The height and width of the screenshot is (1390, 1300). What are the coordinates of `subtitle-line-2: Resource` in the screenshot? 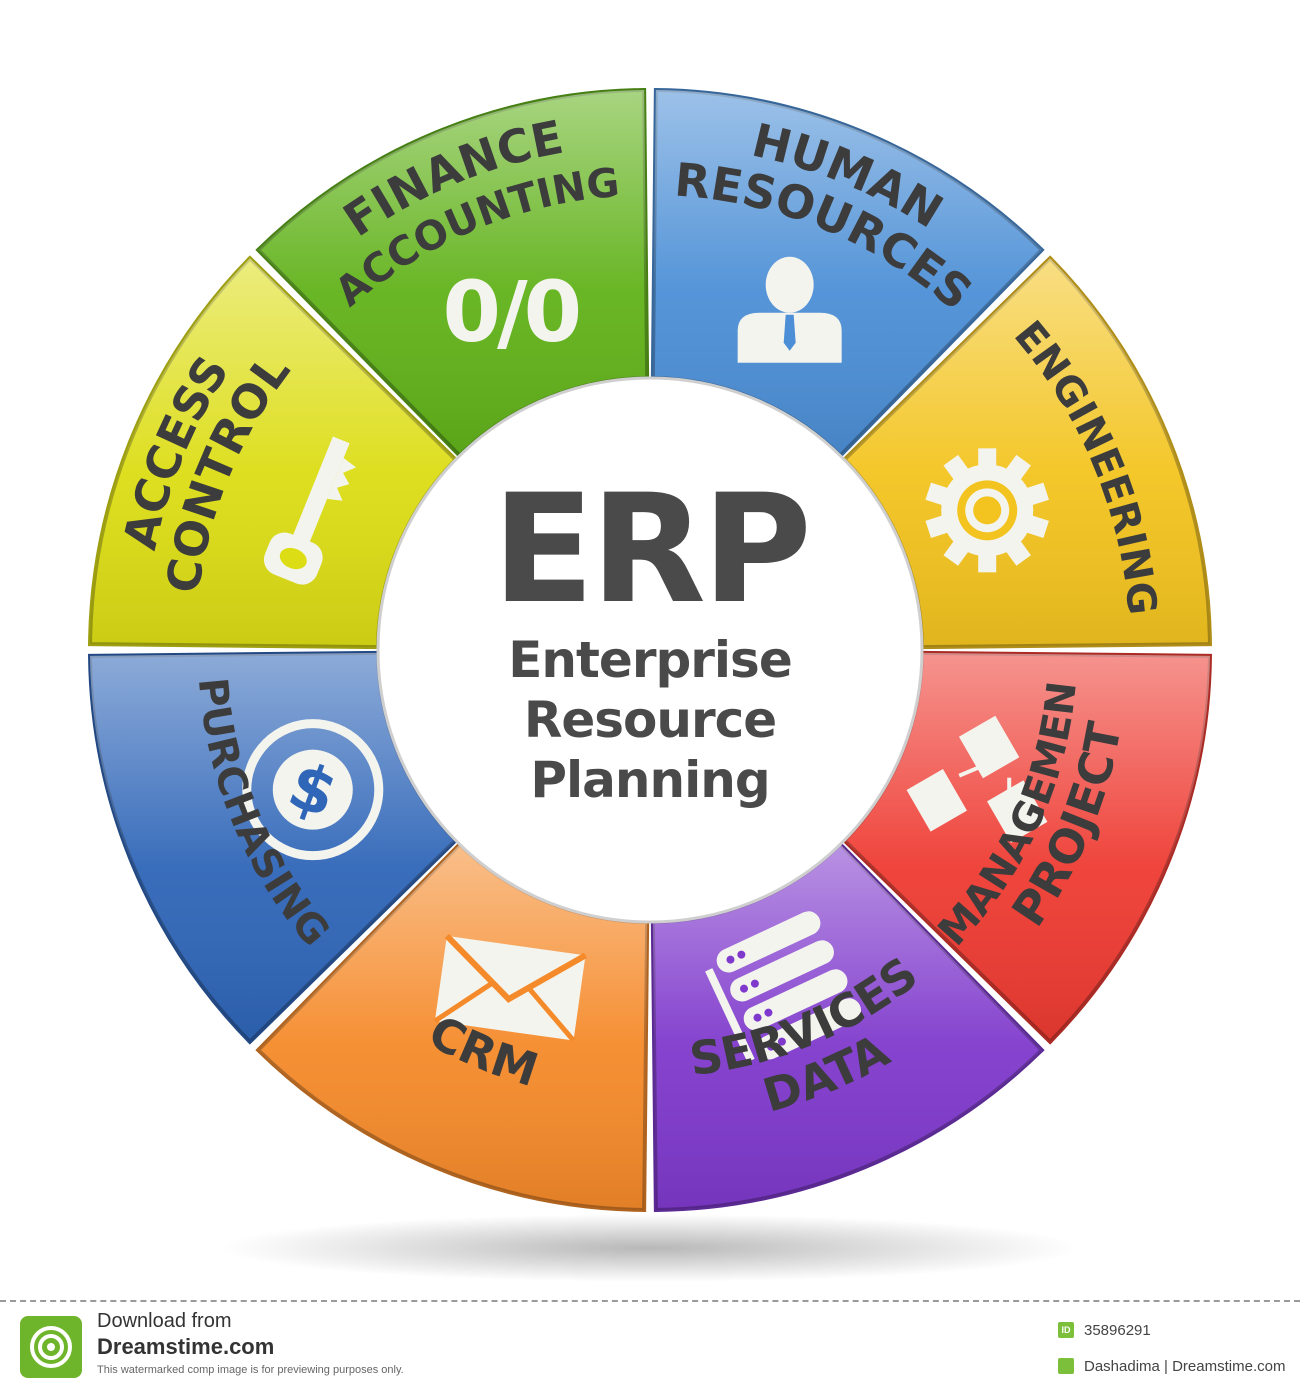 It's located at (650, 720).